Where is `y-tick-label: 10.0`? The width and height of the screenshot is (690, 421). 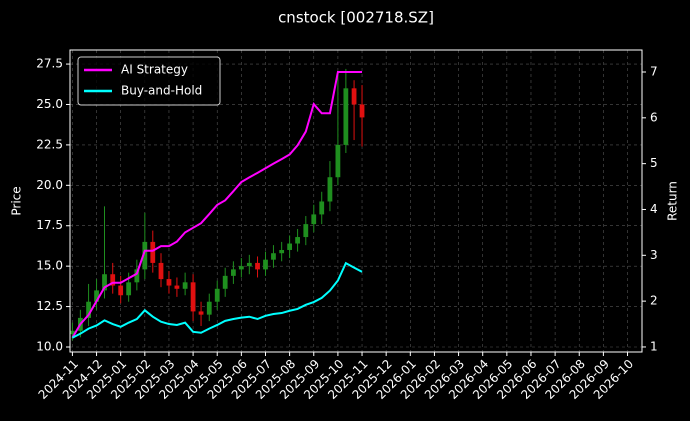 y-tick-label: 10.0 is located at coordinates (49, 346).